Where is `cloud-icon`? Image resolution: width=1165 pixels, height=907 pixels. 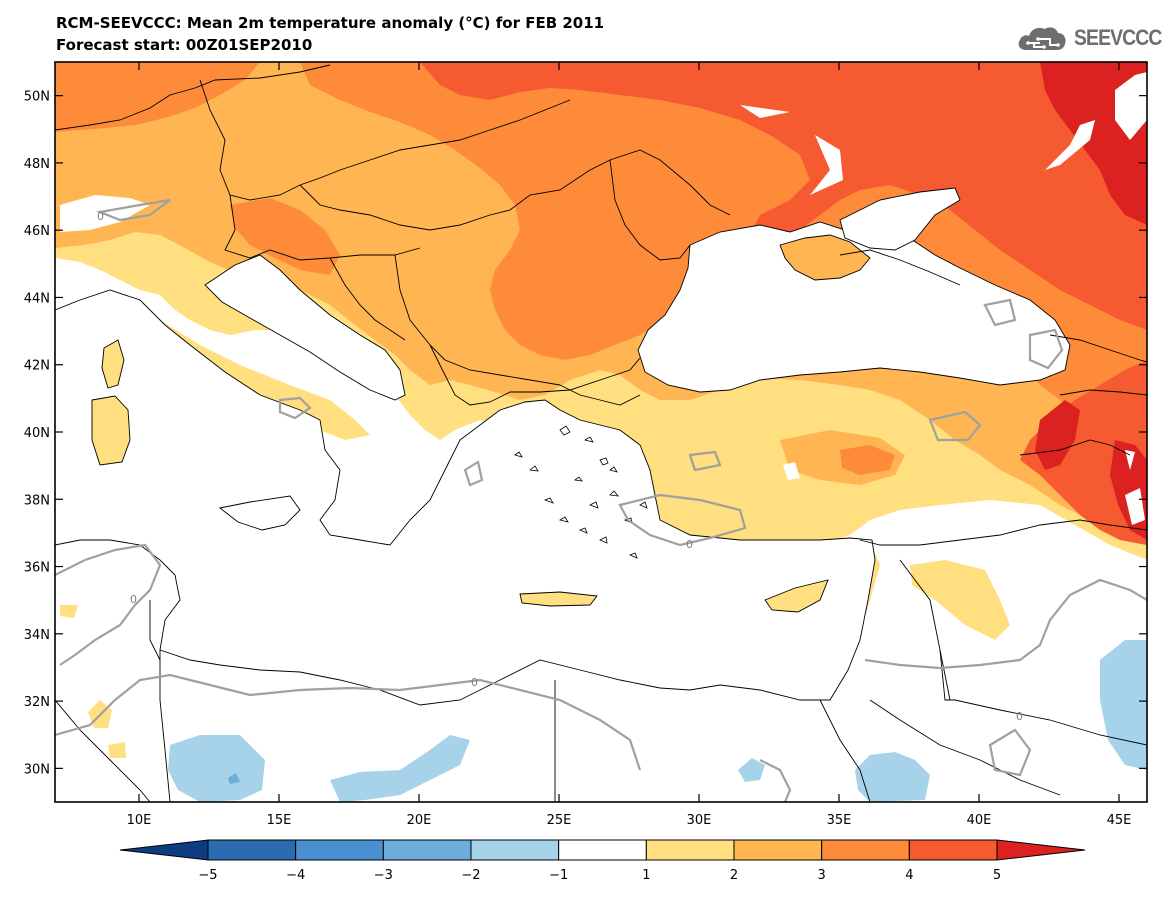
cloud-icon is located at coordinates (1042, 38).